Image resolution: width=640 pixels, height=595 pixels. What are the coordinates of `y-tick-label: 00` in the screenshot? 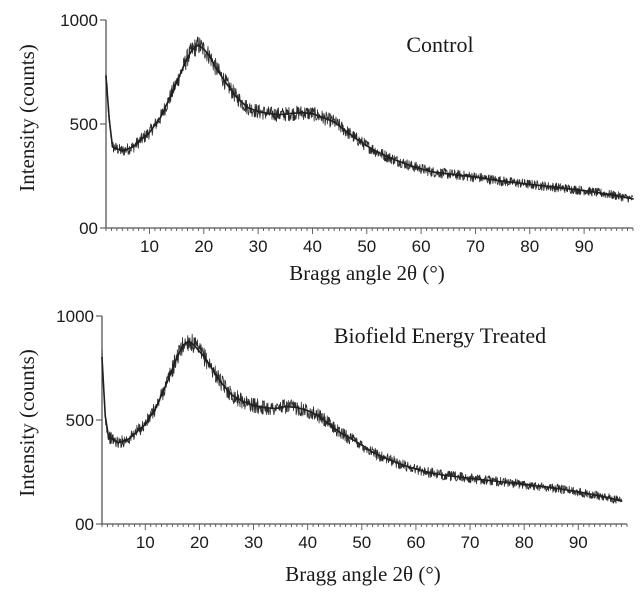 It's located at (84, 524).